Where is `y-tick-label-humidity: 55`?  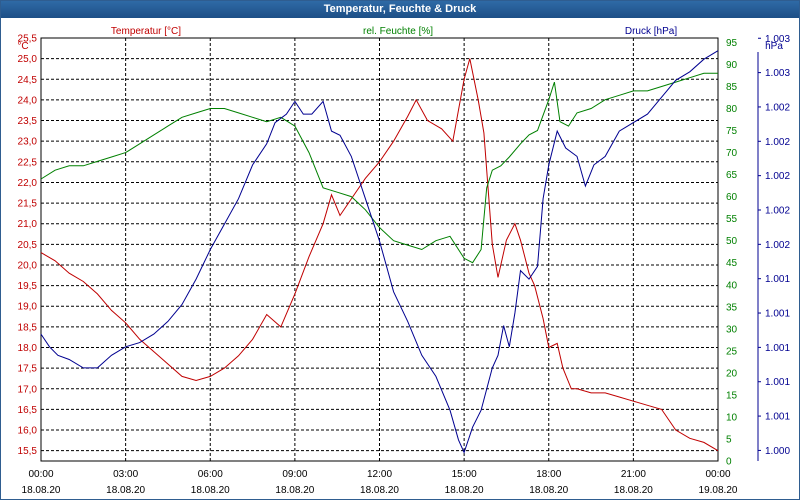
y-tick-label-humidity: 55 is located at coordinates (732, 219).